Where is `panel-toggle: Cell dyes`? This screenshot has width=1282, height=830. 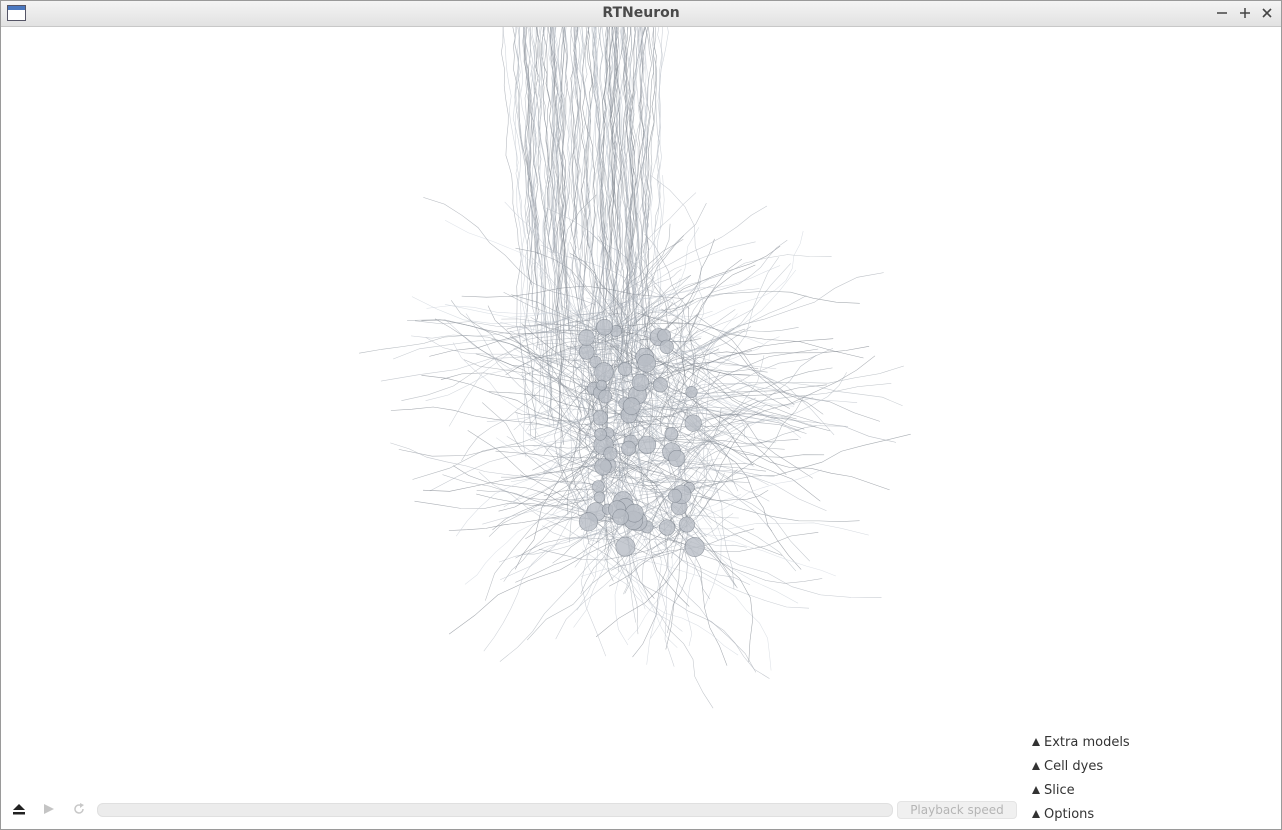
panel-toggle: Cell dyes is located at coordinates (1067, 767).